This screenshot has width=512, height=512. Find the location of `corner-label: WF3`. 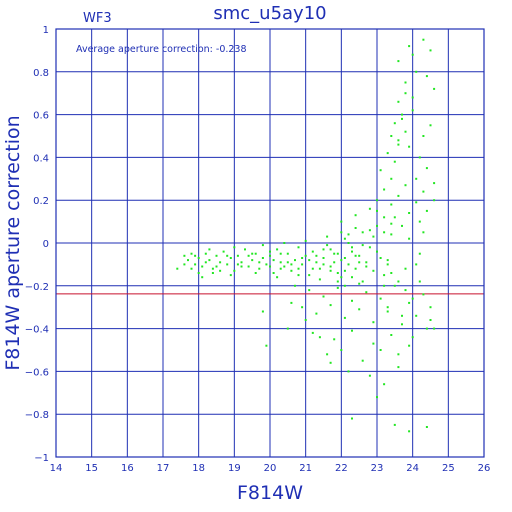

corner-label: WF3 is located at coordinates (97, 18).